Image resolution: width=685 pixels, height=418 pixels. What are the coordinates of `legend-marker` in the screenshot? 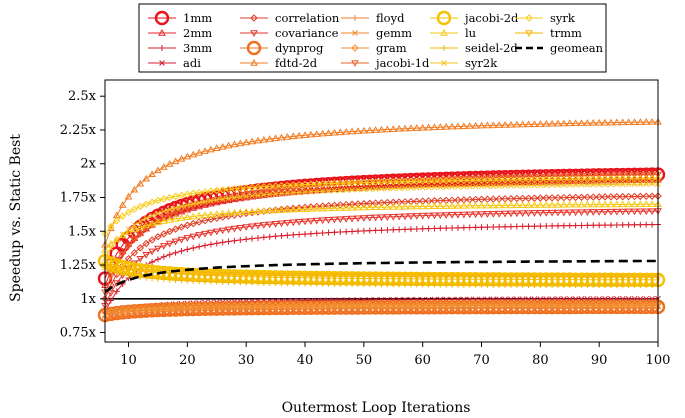 It's located at (444, 48).